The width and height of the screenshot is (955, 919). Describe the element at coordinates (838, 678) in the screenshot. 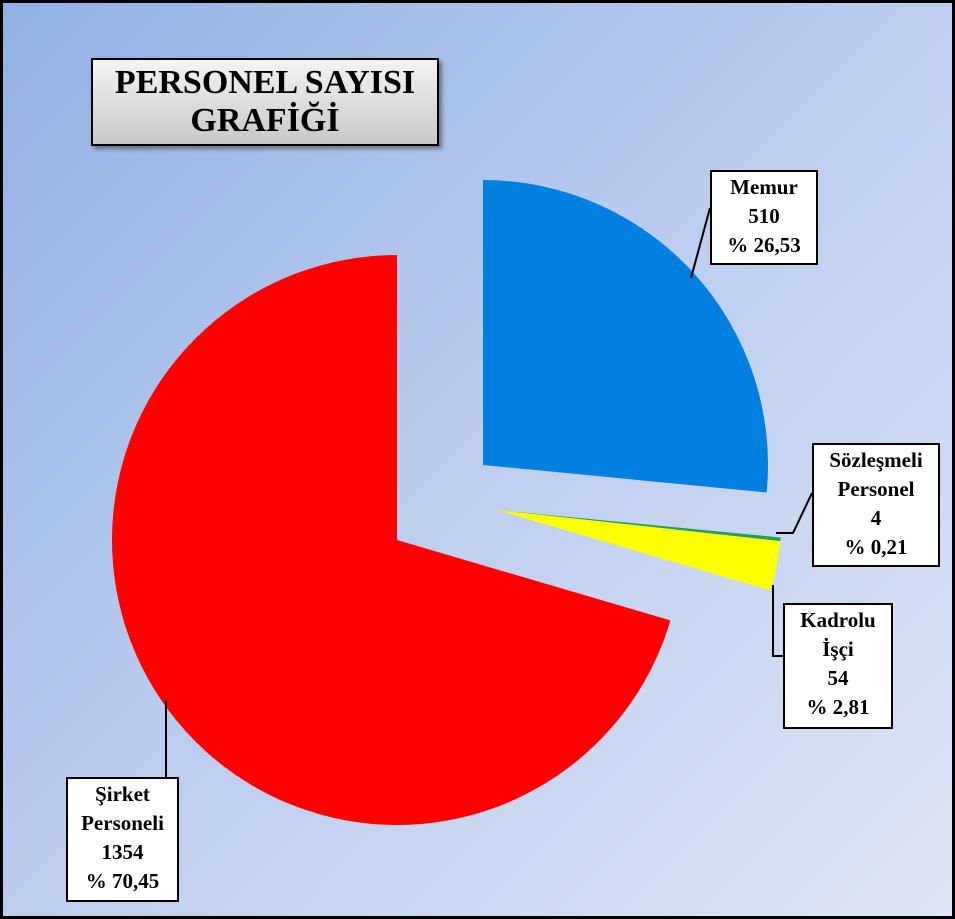

I see `label-line: 54` at that location.